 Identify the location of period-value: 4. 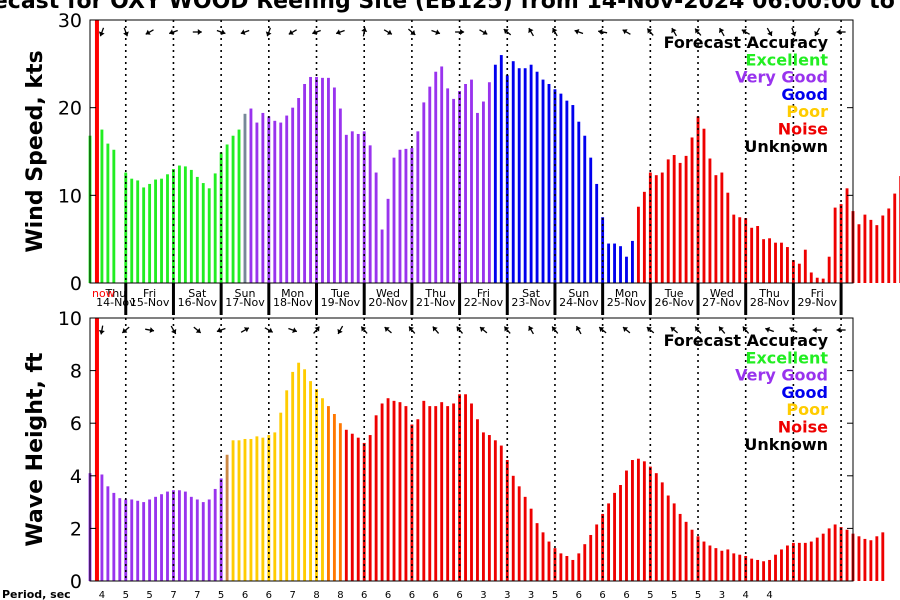
(746, 595).